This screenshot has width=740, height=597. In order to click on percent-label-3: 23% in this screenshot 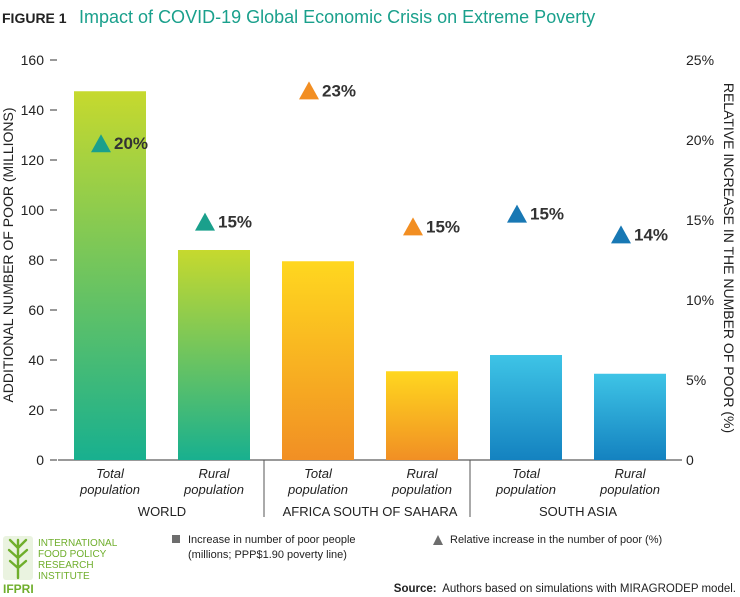, I will do `click(339, 90)`.